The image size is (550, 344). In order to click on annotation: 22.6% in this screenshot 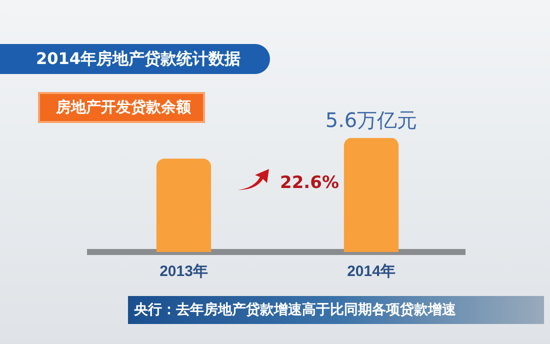, I will do `click(309, 183)`.